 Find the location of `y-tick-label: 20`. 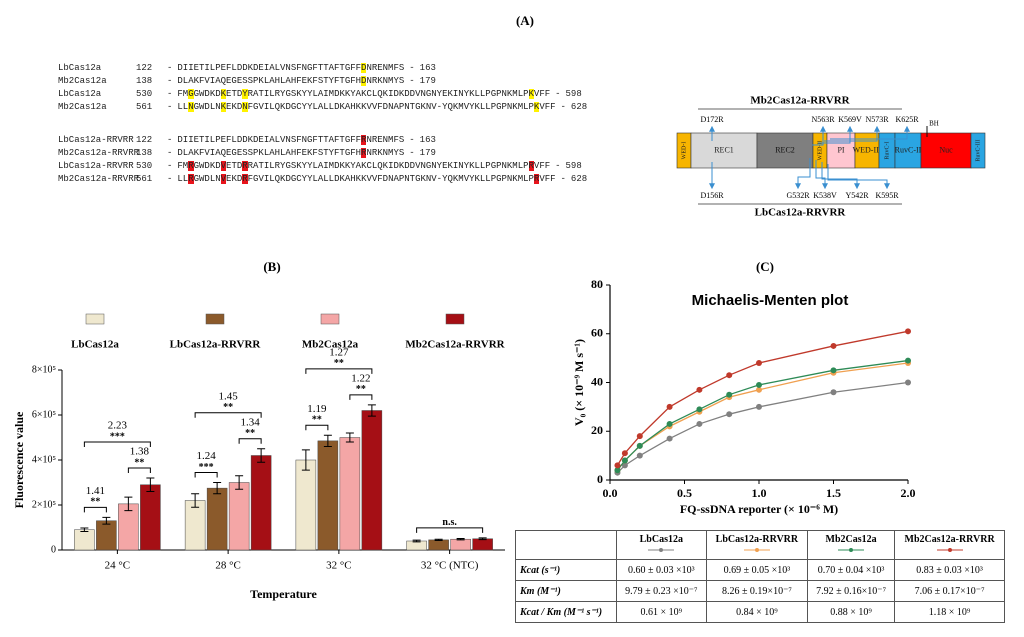

y-tick-label: 20 is located at coordinates (597, 430).